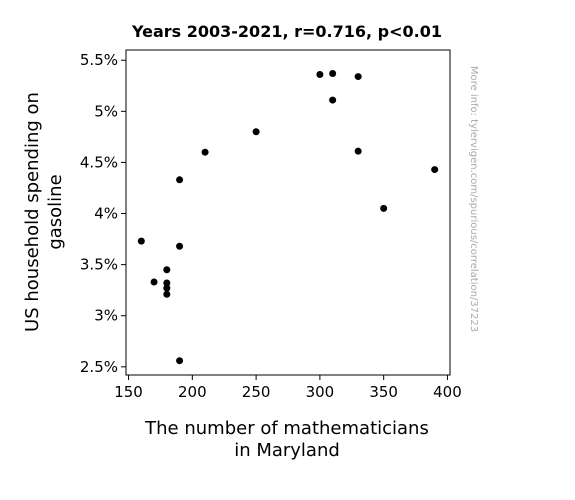 The height and width of the screenshot is (500, 575). I want to click on chart-title: Years 2003-2021, r=0.716, p<0.01, so click(286, 31).